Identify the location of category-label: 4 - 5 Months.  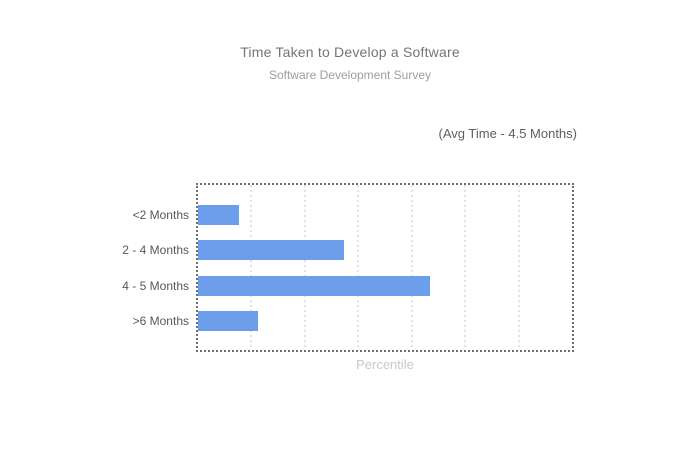
(155, 285).